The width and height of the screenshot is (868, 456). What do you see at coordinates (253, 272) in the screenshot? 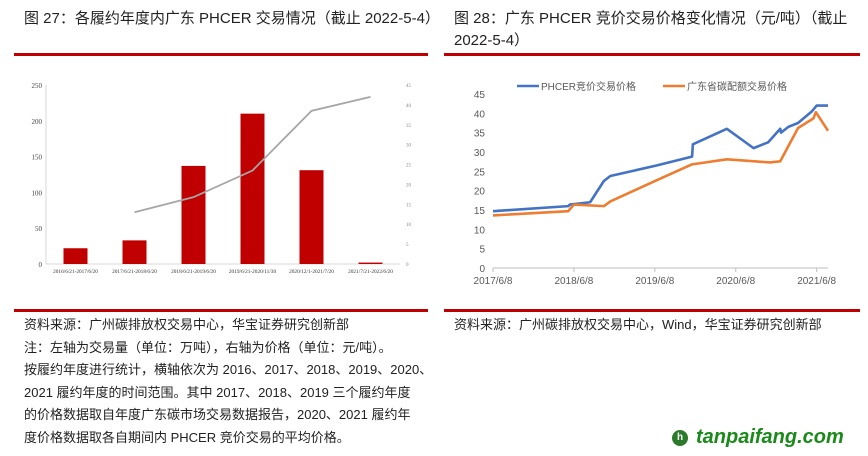
I see `x-tick-label: 2019/6/21-2020/11/30` at bounding box center [253, 272].